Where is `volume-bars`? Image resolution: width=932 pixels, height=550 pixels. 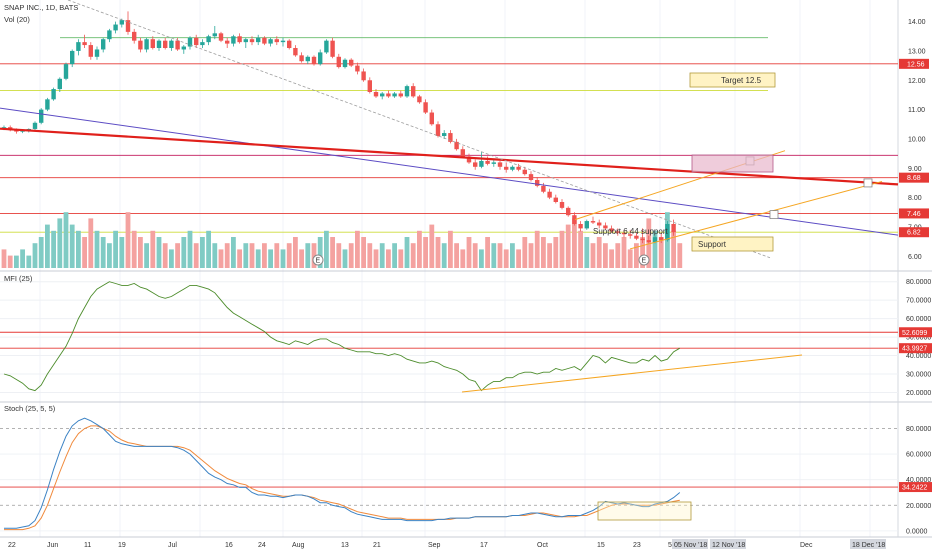
volume-bars is located at coordinates (342, 240).